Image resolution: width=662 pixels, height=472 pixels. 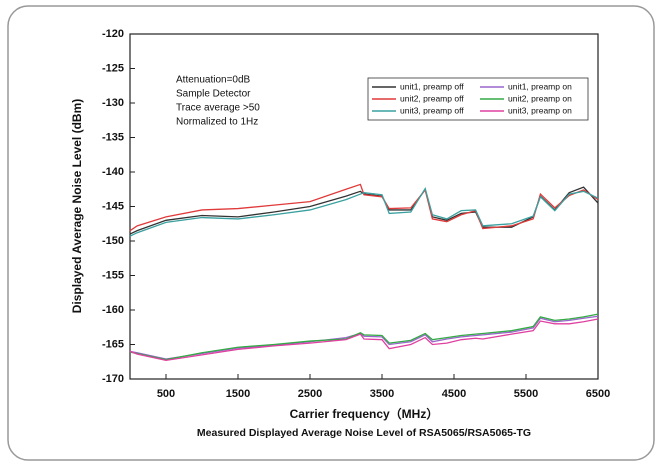 What do you see at coordinates (540, 110) in the screenshot?
I see `legend-label: unit3, preamp on` at bounding box center [540, 110].